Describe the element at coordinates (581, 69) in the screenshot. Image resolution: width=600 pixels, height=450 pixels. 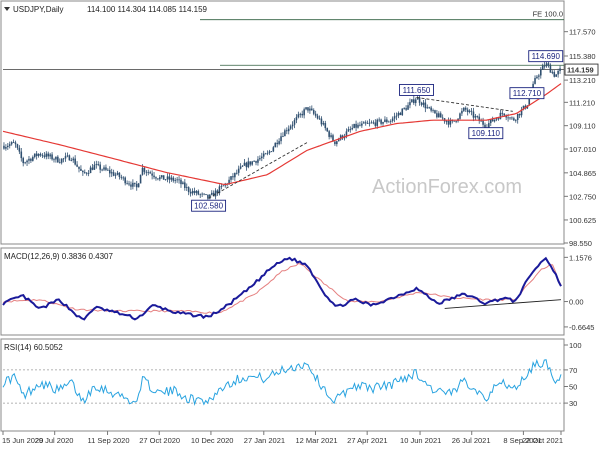
I see `last-price-tag` at that location.